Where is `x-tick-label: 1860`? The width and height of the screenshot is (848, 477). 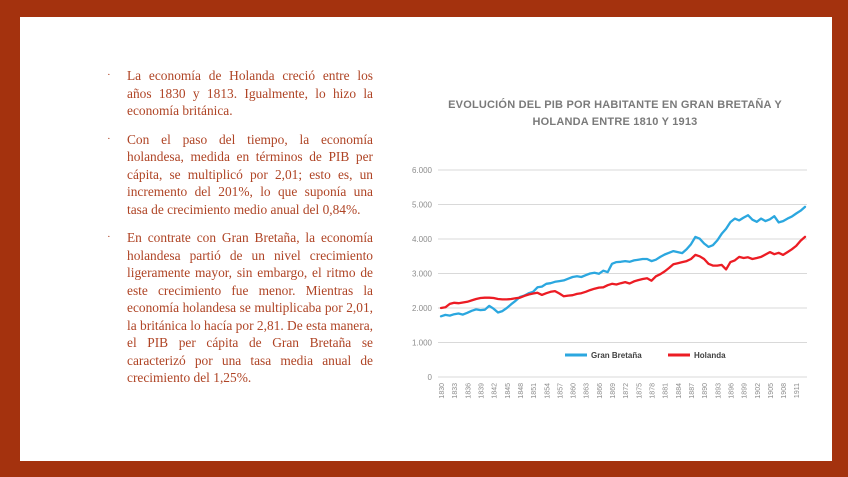 x-tick-label: 1860 is located at coordinates (574, 391).